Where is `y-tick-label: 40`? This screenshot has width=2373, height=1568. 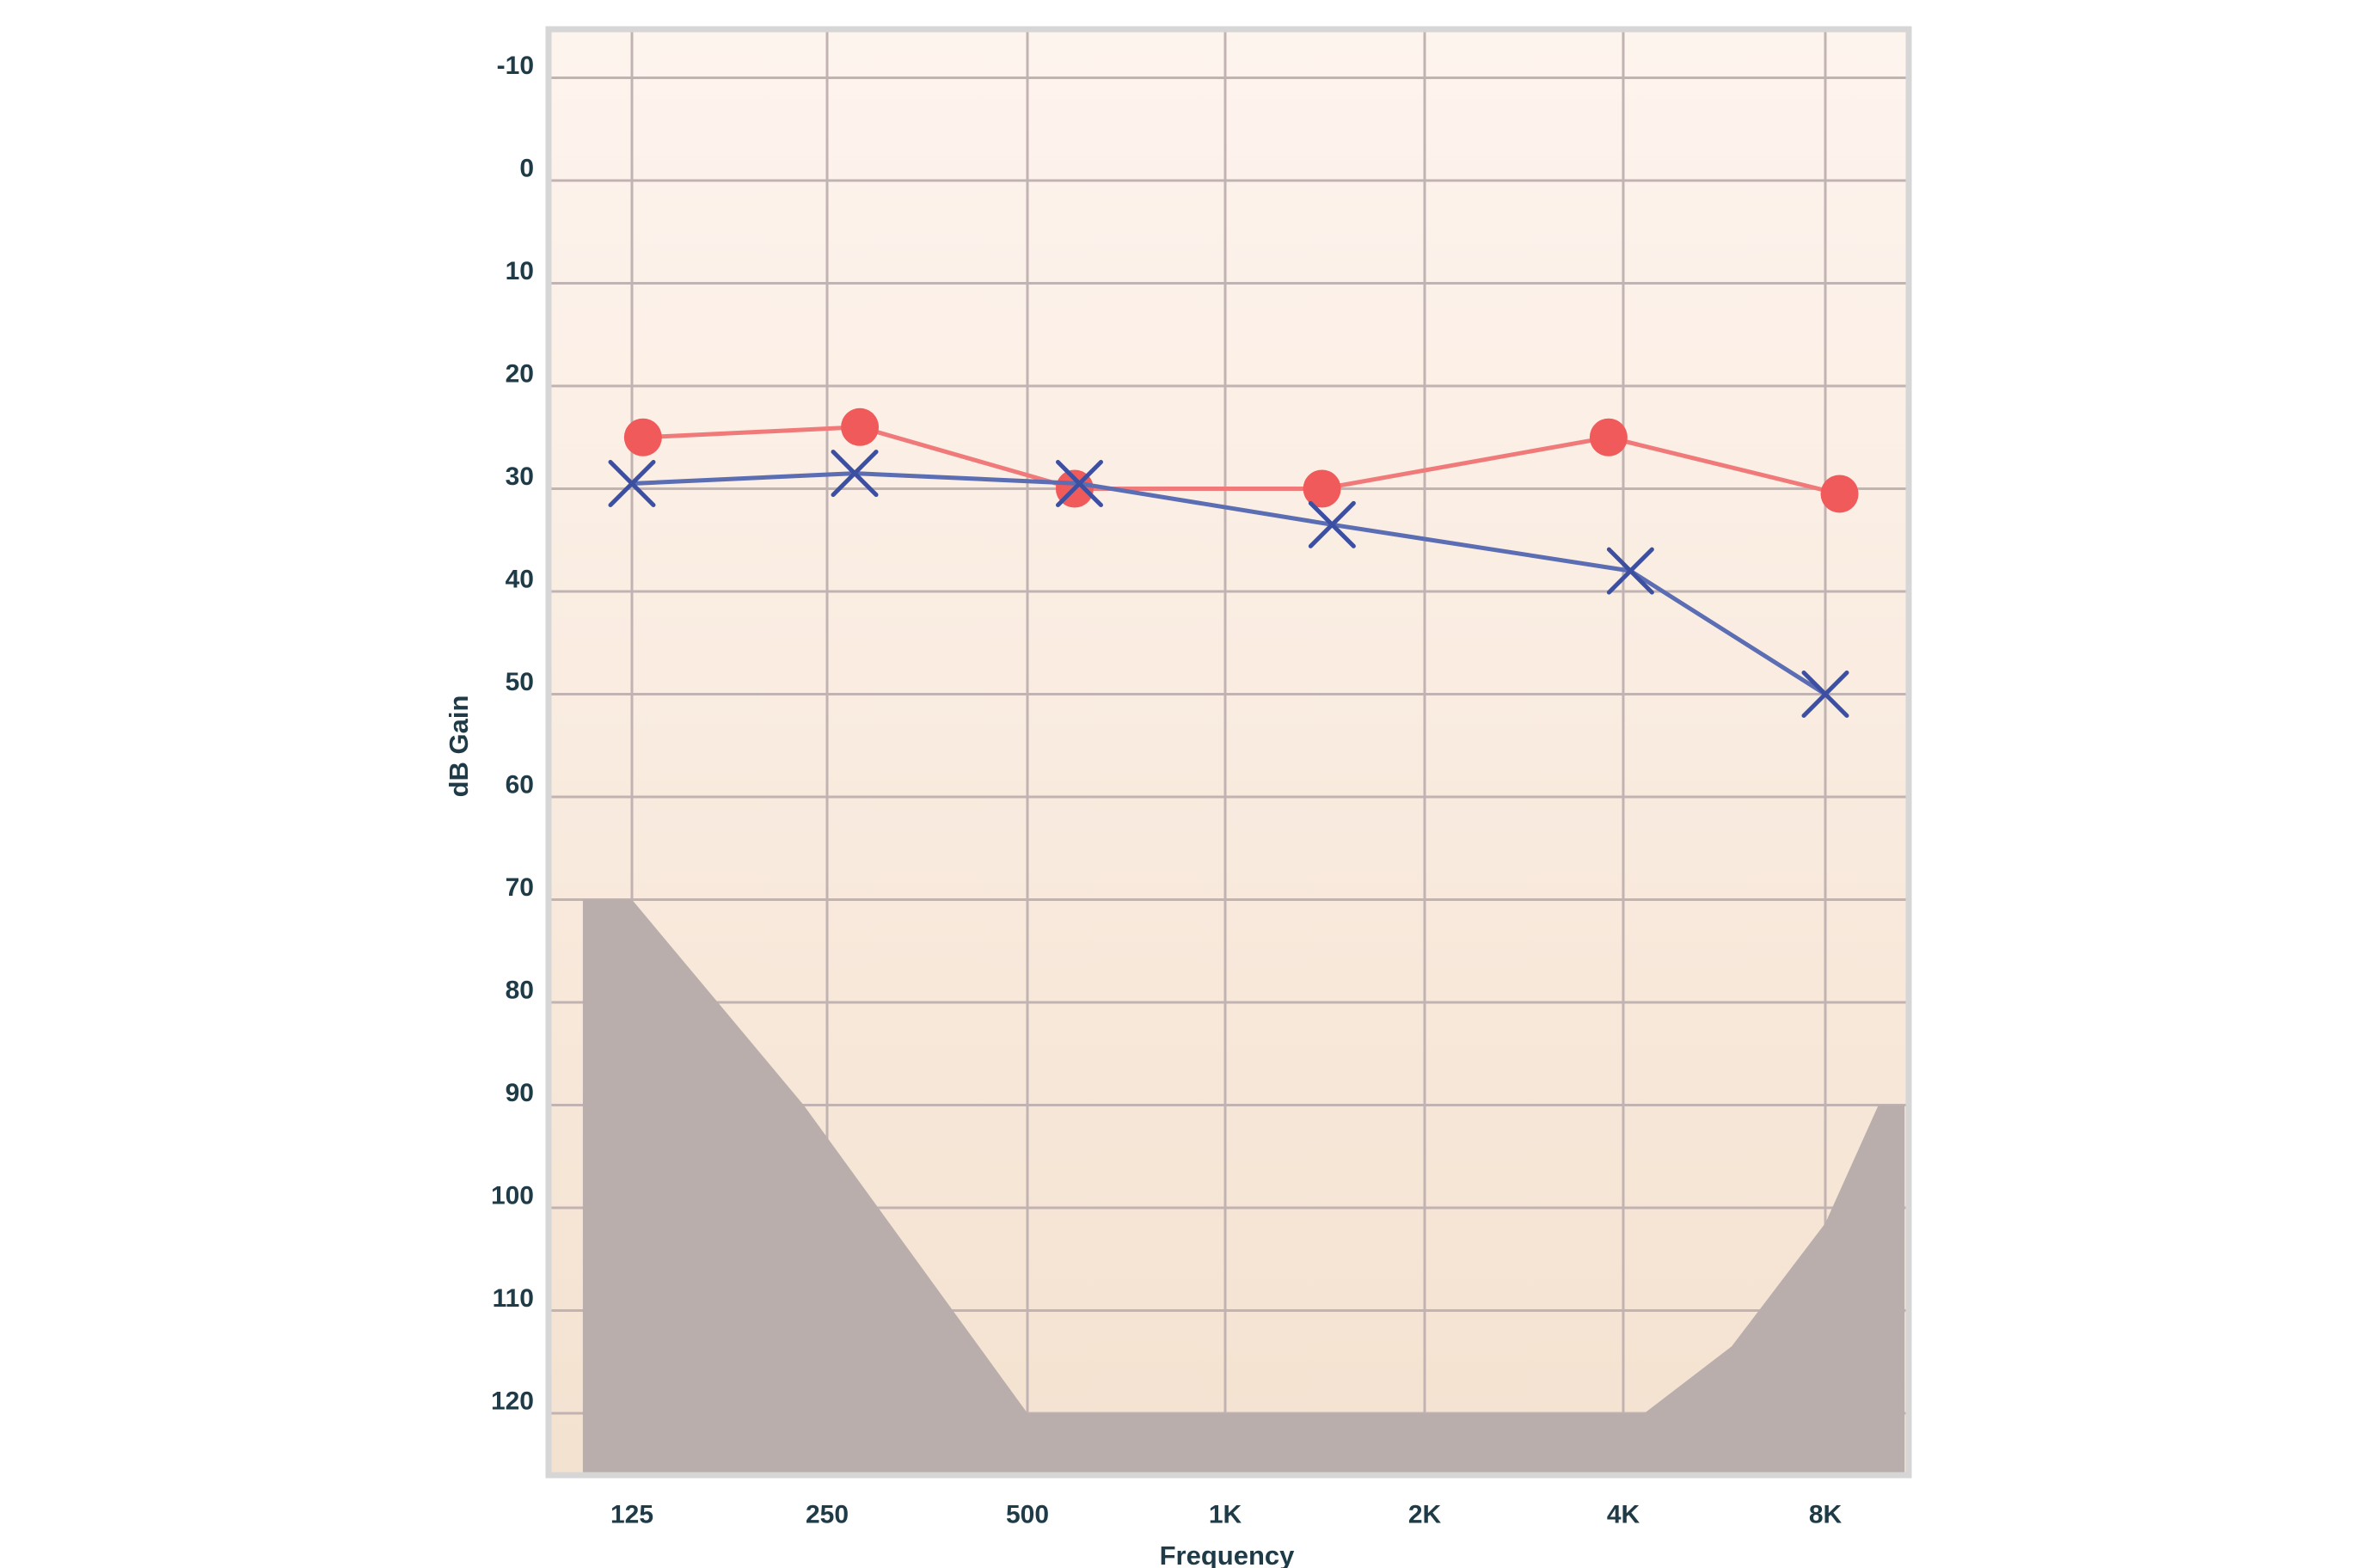 y-tick-label: 40 is located at coordinates (520, 580).